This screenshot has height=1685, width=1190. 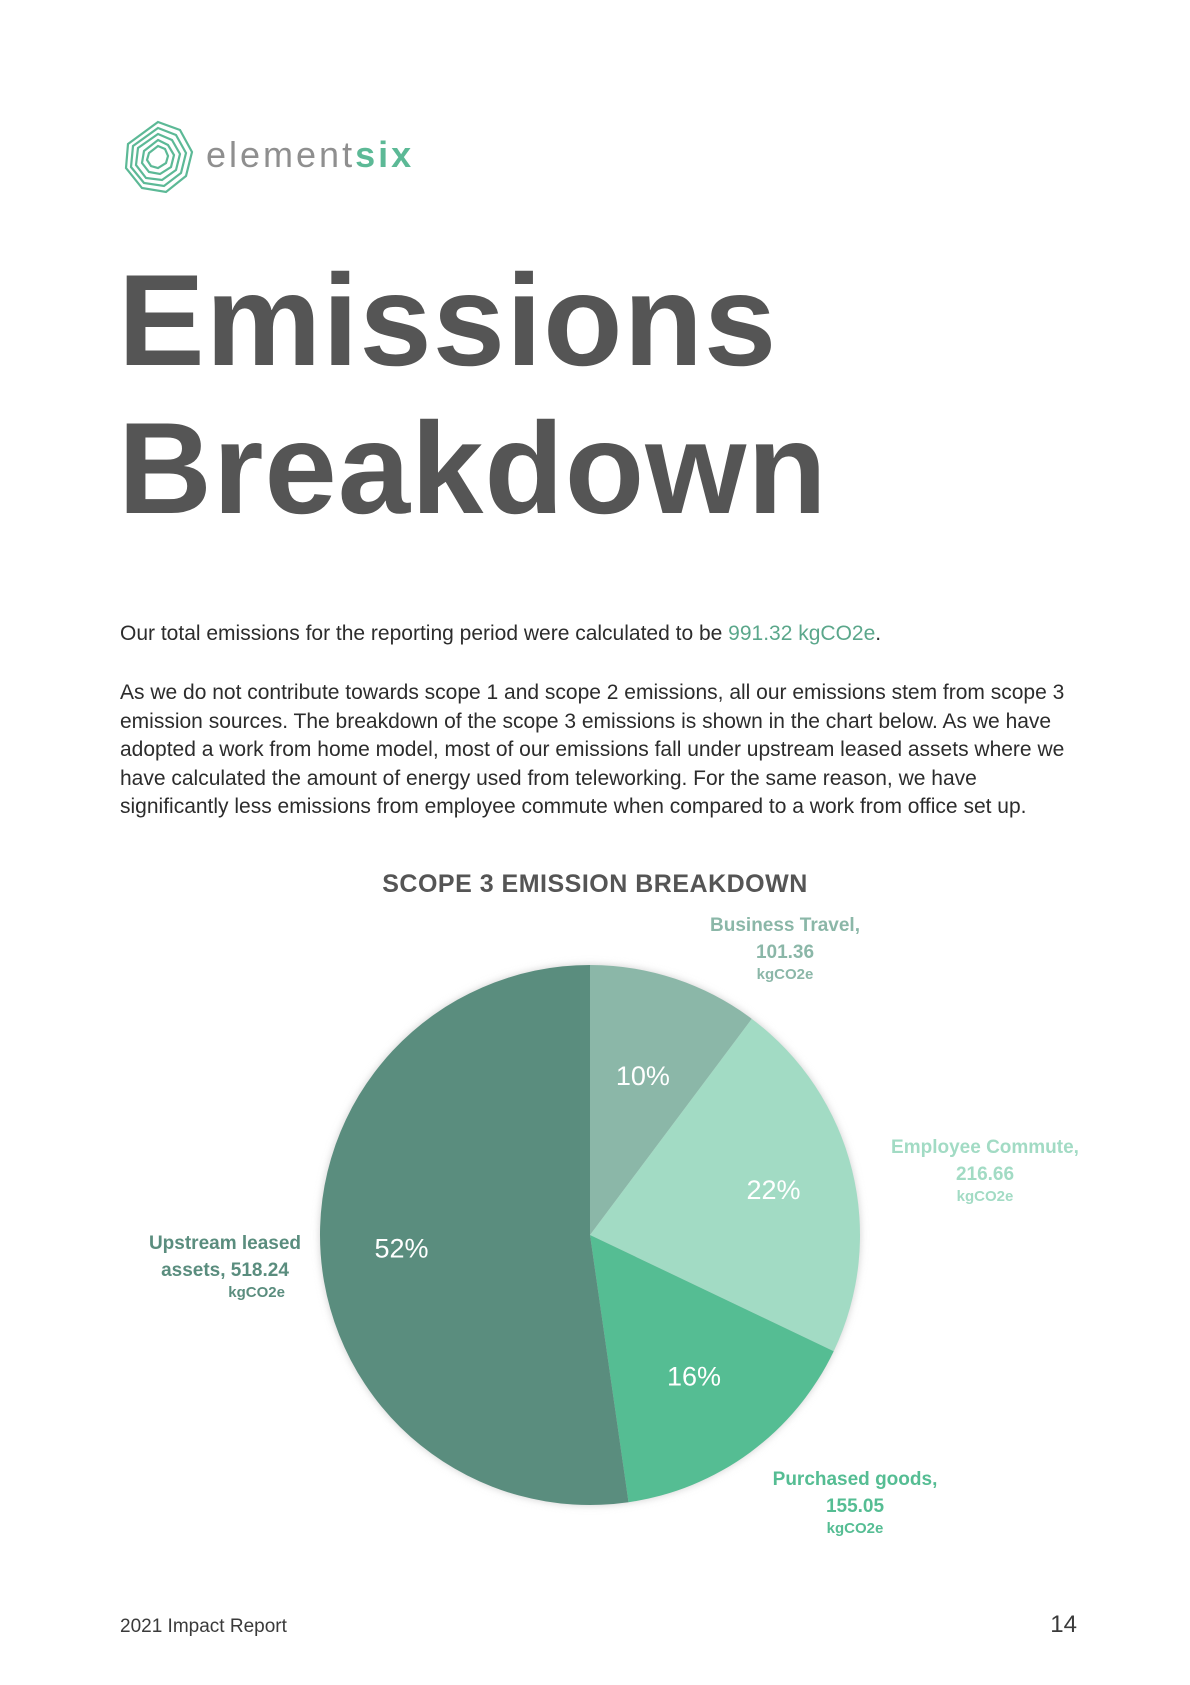 I want to click on label-upstream-name-line2: assets,, so click(x=196, y=1270).